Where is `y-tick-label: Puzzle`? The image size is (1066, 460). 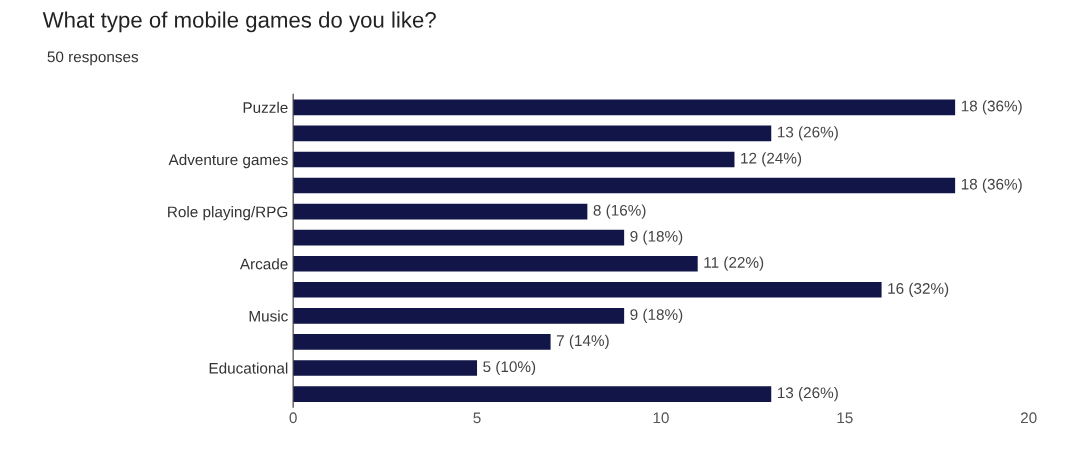
y-tick-label: Puzzle is located at coordinates (265, 107).